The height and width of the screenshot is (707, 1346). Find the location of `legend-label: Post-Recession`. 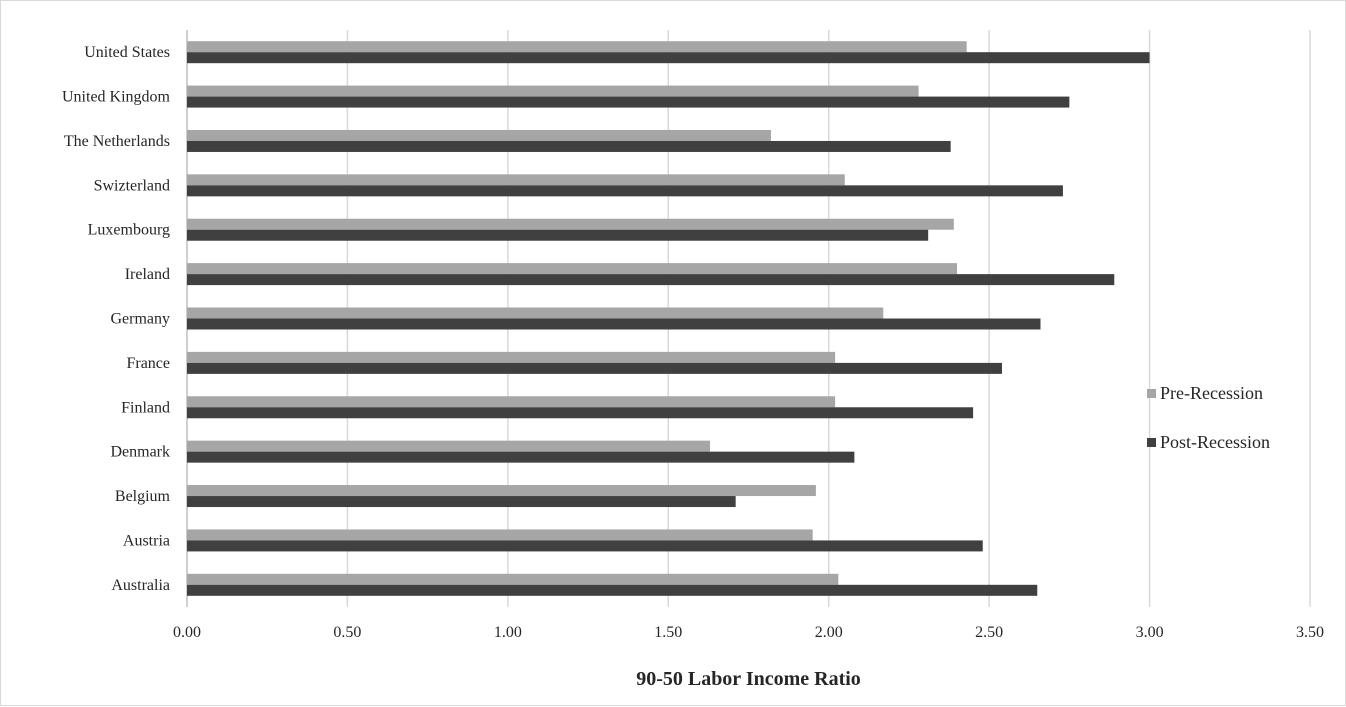

legend-label: Post-Recession is located at coordinates (1215, 442).